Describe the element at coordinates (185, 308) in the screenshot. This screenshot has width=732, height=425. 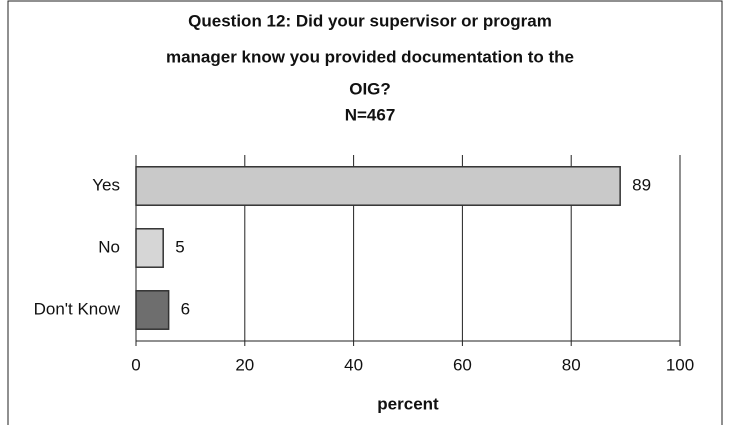
I see `value-label: 6` at that location.